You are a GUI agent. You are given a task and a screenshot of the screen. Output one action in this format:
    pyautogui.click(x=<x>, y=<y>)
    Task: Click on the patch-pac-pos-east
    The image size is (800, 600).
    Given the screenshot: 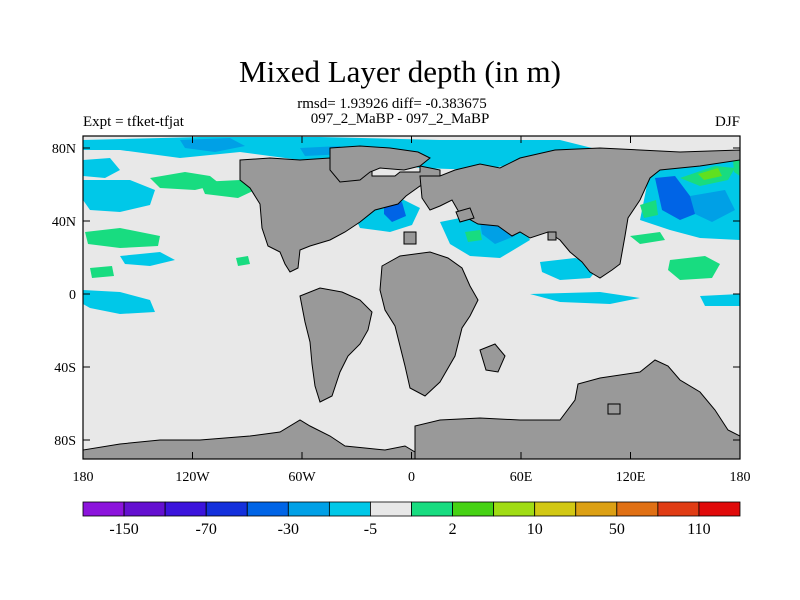 What is the action you would take?
    pyautogui.click(x=694, y=268)
    